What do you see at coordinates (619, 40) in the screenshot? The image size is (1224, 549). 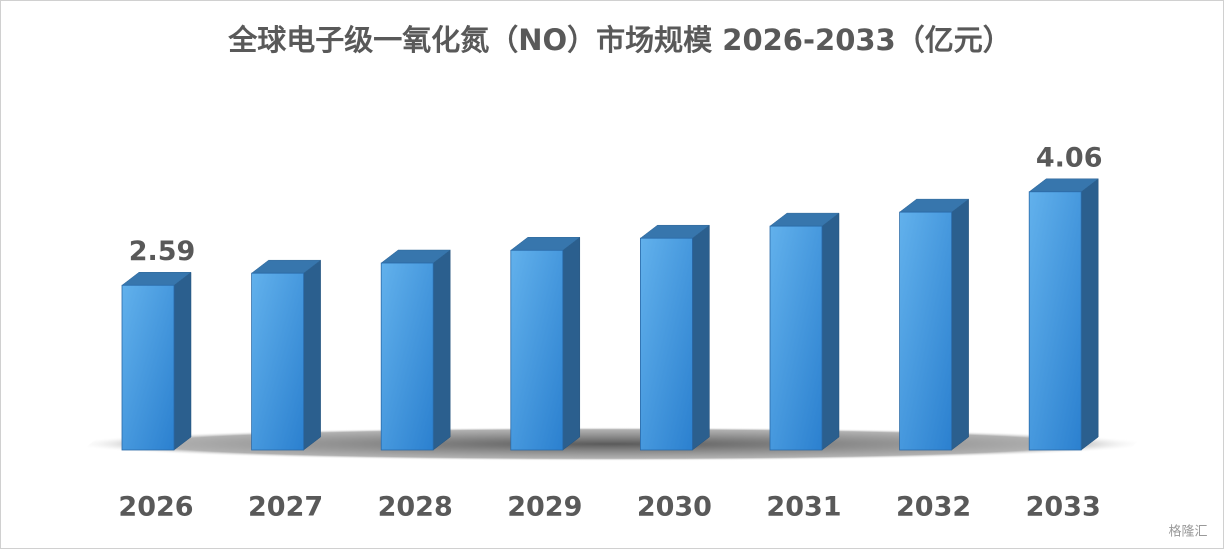 I see `chart-title: 全球电子级一氧化氮（NO）市场规模 2026-2033（亿元）` at bounding box center [619, 40].